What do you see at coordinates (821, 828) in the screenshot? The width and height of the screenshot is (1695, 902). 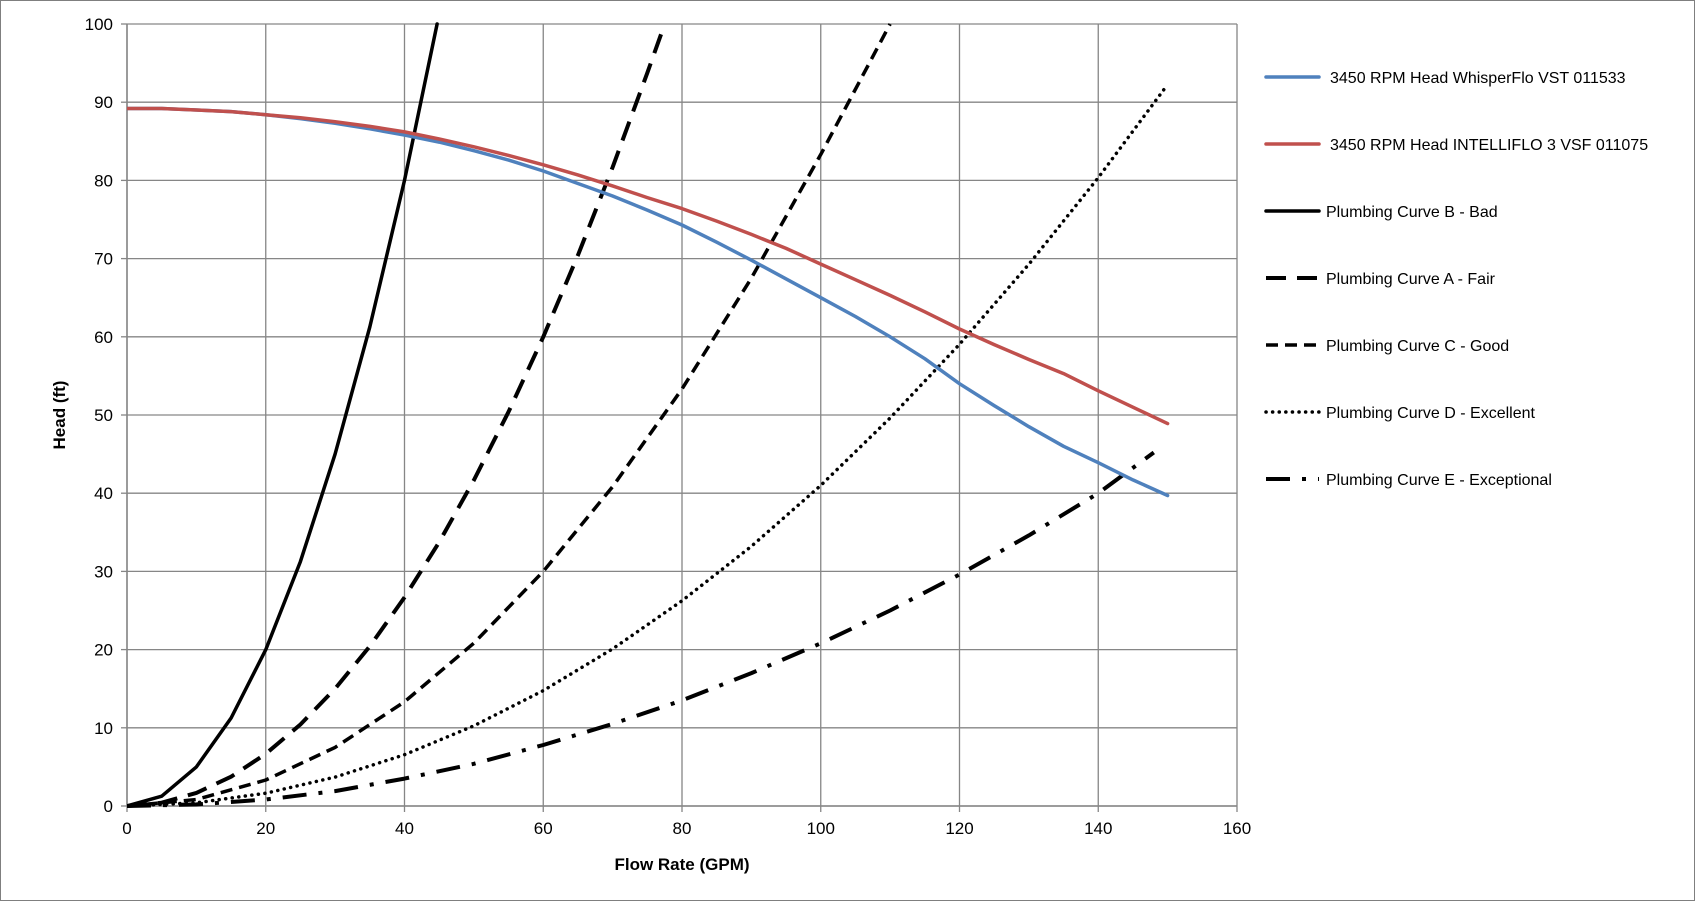 I see `x-tick-label: 100` at bounding box center [821, 828].